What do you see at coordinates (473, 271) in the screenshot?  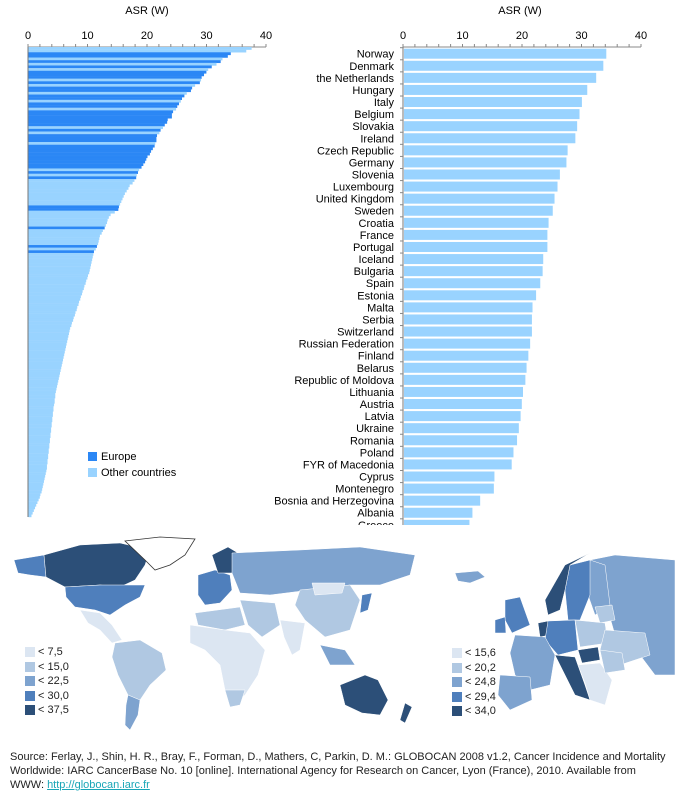 I see `bar-bulgaria` at bounding box center [473, 271].